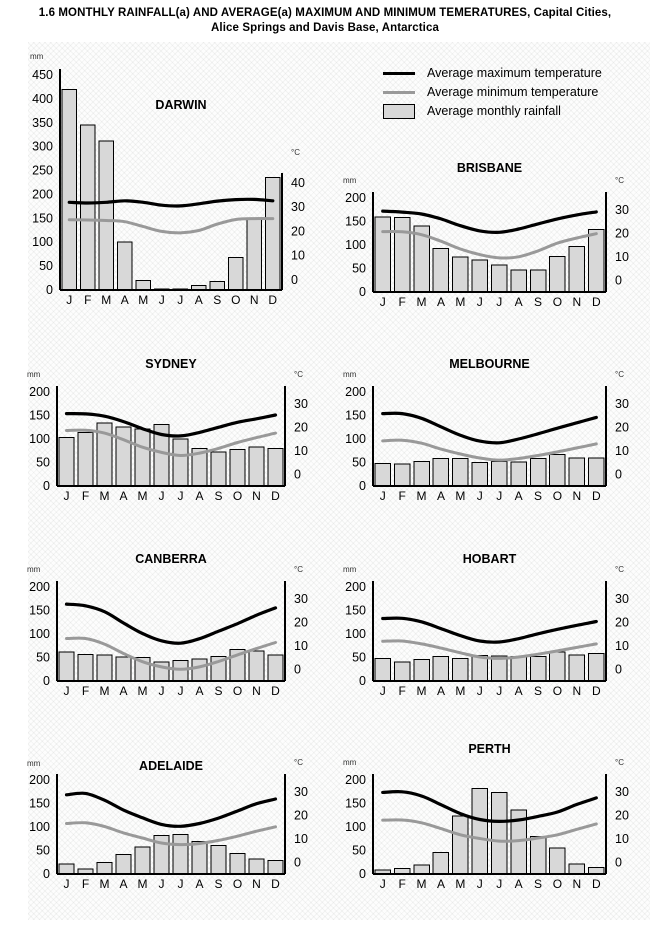  What do you see at coordinates (42, 75) in the screenshot?
I see `mm-tick-label: 450` at bounding box center [42, 75].